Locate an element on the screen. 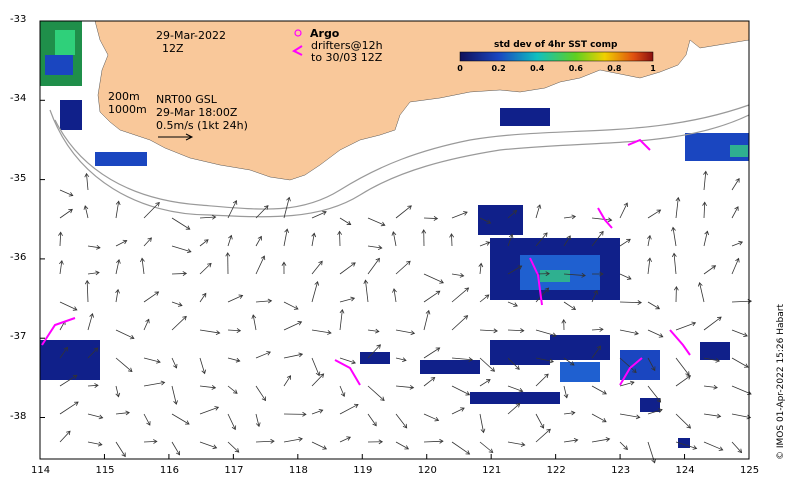 This screenshot has width=791, height=492. x-axis-tick-label: 120 is located at coordinates (427, 470).